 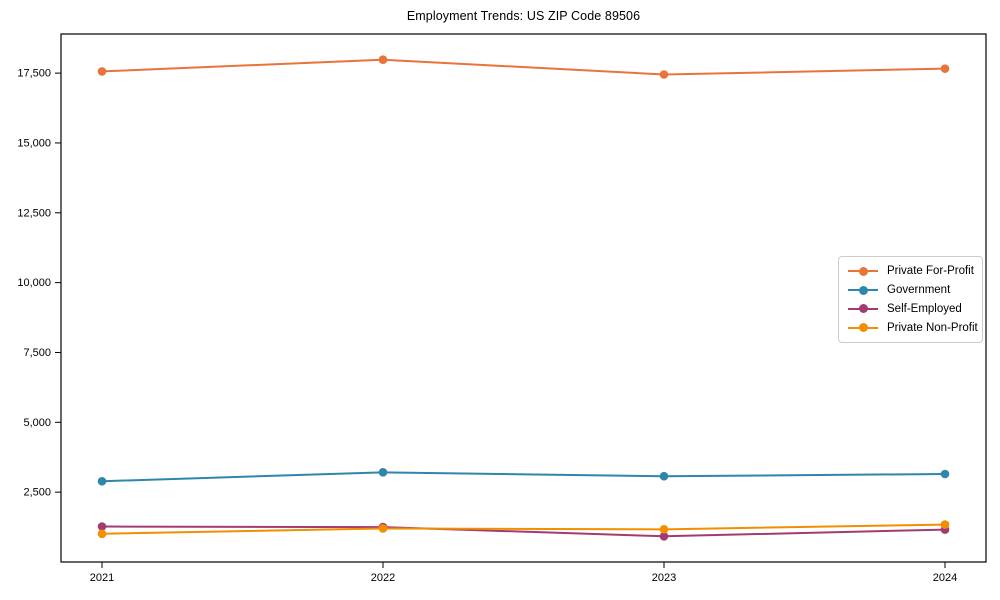 What do you see at coordinates (37, 493) in the screenshot?
I see `y-tick-label: 2,500` at bounding box center [37, 493].